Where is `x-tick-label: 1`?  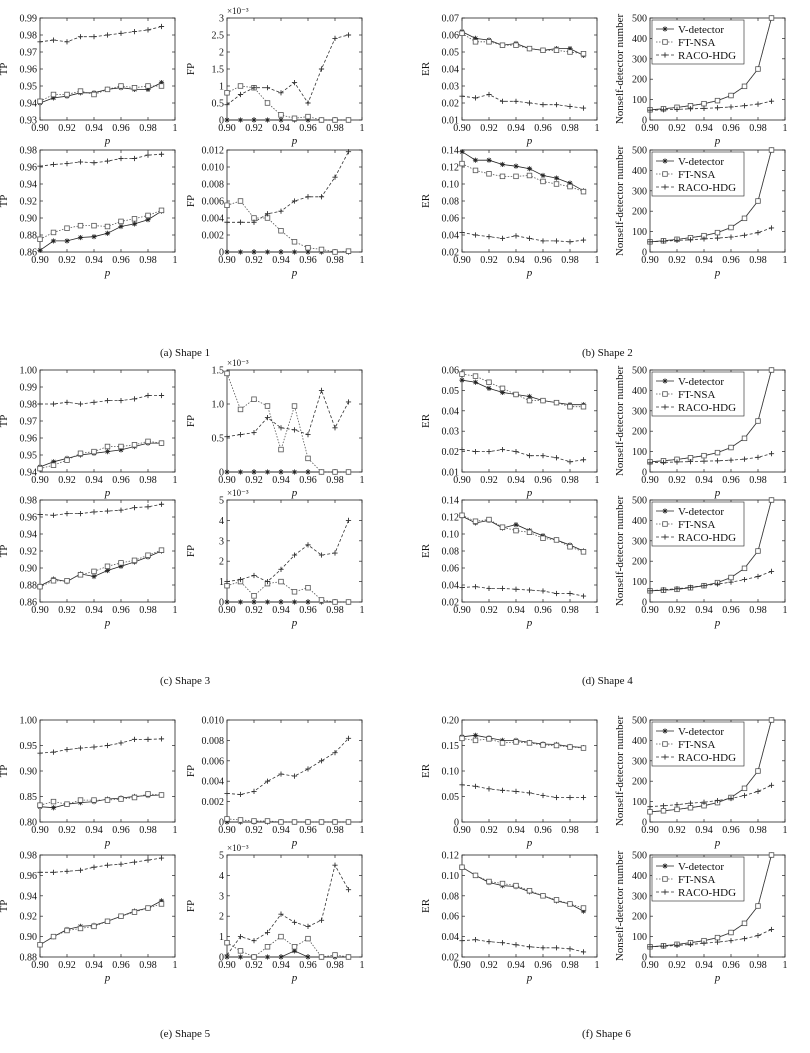 x-tick-label: 1 is located at coordinates (597, 965).